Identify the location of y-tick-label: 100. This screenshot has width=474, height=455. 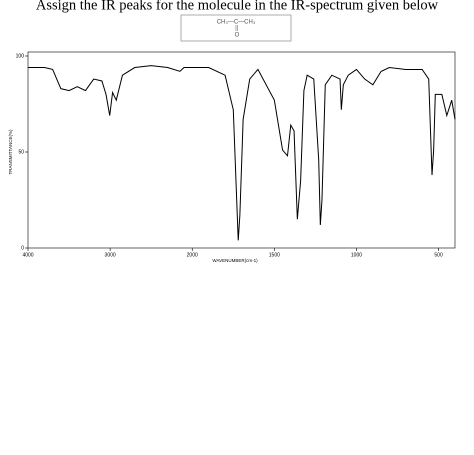
(20, 56).